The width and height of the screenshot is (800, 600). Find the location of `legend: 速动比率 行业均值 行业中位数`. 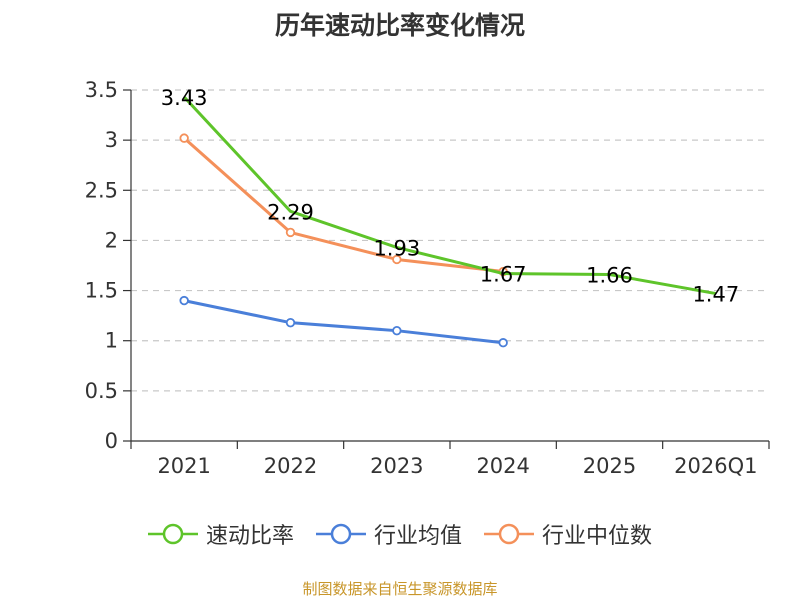

legend: 速动比率 行业均值 行业中位数 is located at coordinates (400, 534).